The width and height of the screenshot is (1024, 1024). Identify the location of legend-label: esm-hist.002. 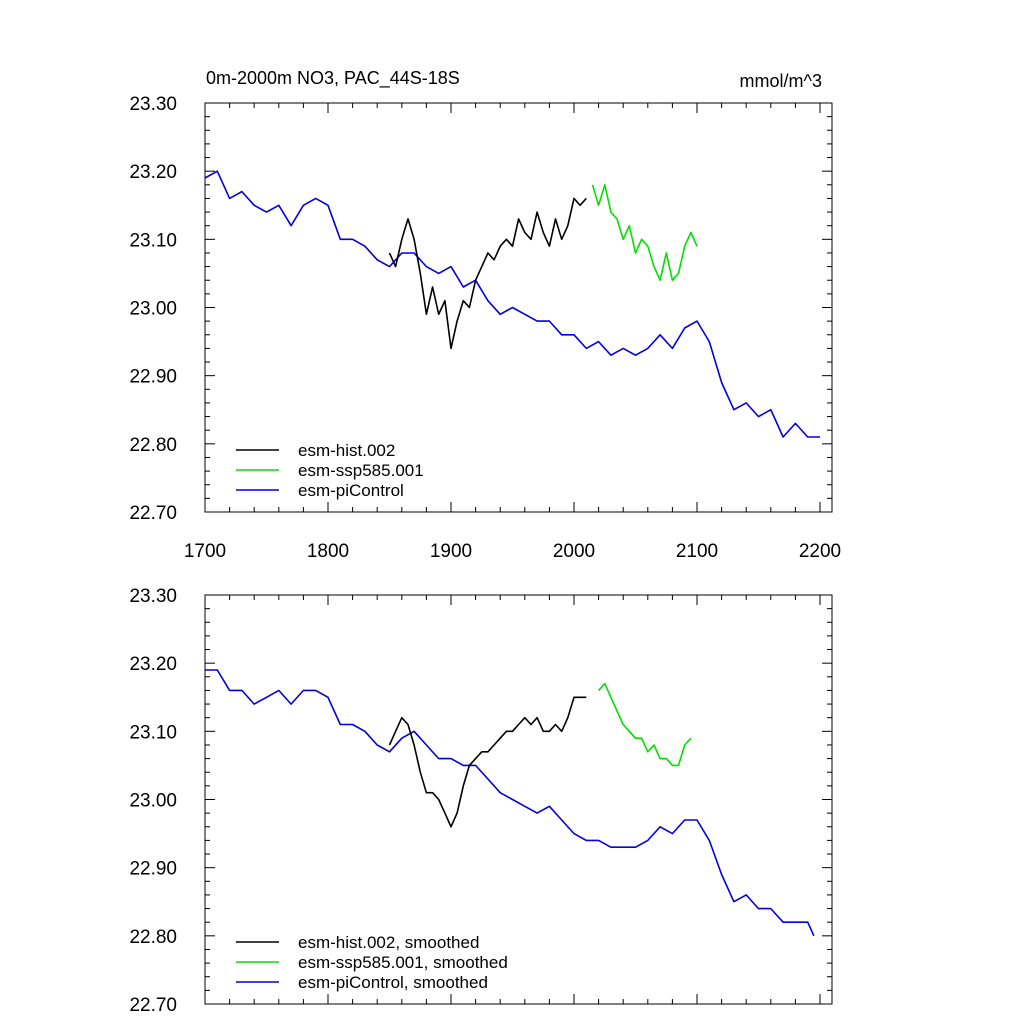
(346, 450).